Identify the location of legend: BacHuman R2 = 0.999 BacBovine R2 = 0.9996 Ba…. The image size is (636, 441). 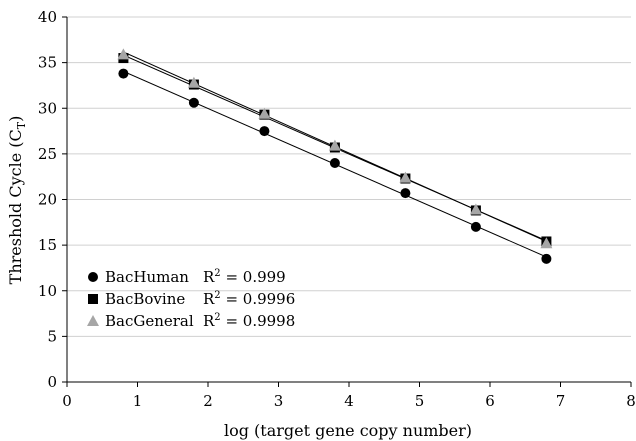
(191, 299).